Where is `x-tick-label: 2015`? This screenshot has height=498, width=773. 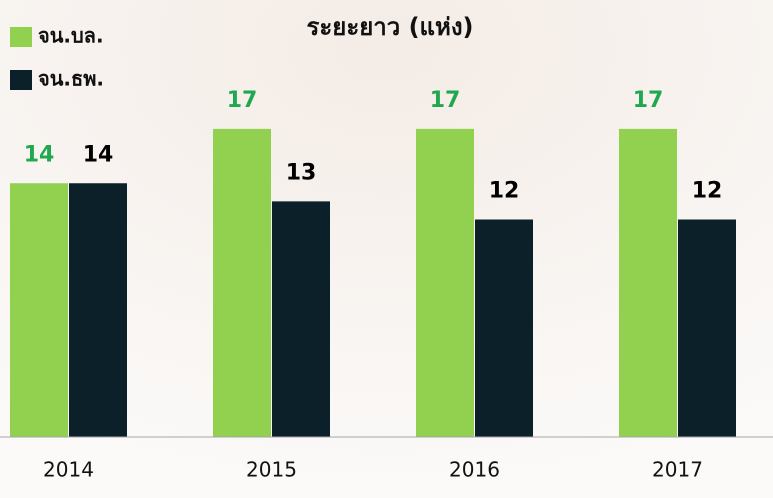 x-tick-label: 2015 is located at coordinates (271, 470).